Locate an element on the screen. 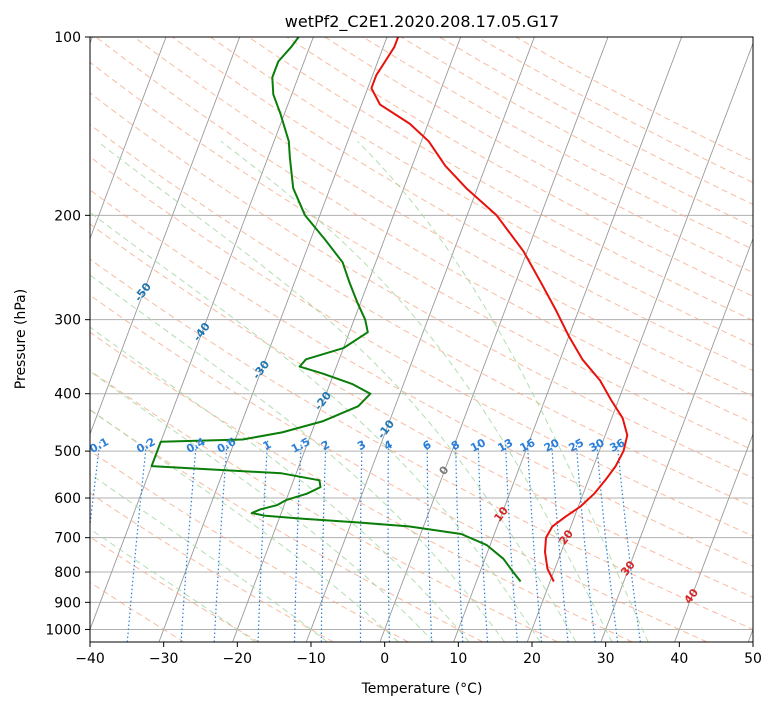 The width and height of the screenshot is (775, 708). y-tick-label: 900 is located at coordinates (67, 603).